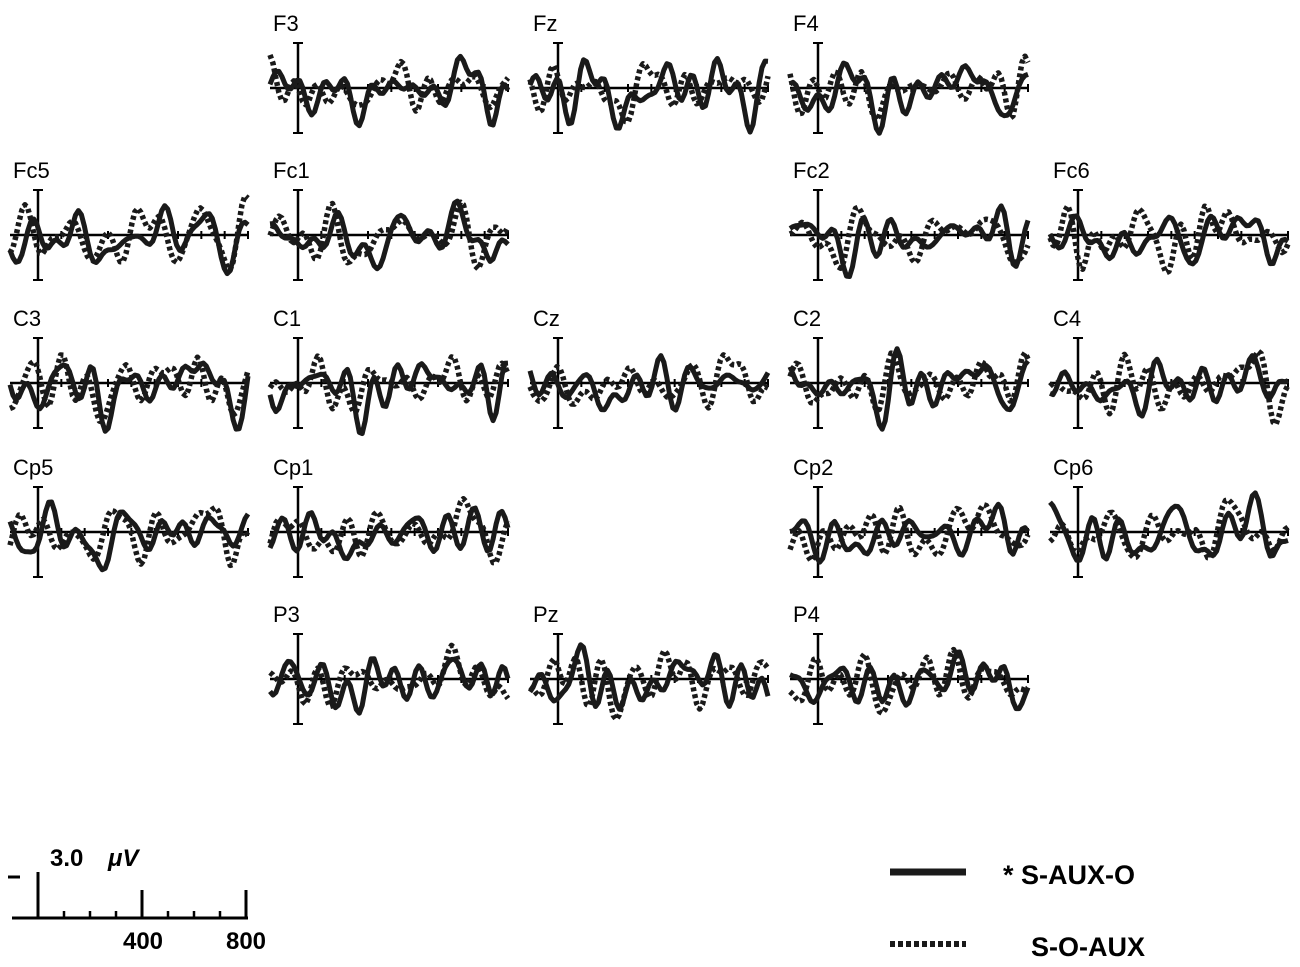 Image resolution: width=1300 pixels, height=967 pixels. Describe the element at coordinates (389, 235) in the screenshot. I see `series-s-aux-o-fc1` at that location.